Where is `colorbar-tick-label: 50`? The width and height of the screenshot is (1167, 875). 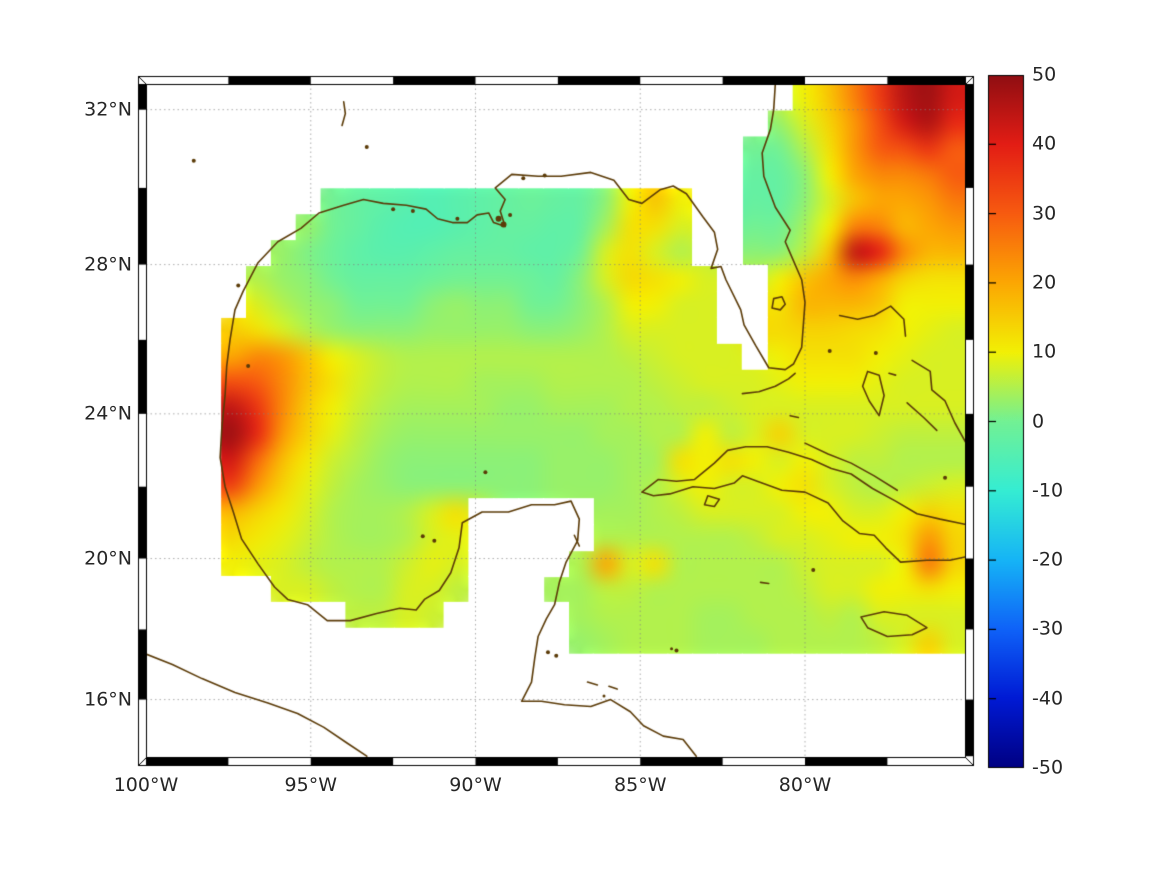 colorbar-tick-label: 50 is located at coordinates (1044, 74).